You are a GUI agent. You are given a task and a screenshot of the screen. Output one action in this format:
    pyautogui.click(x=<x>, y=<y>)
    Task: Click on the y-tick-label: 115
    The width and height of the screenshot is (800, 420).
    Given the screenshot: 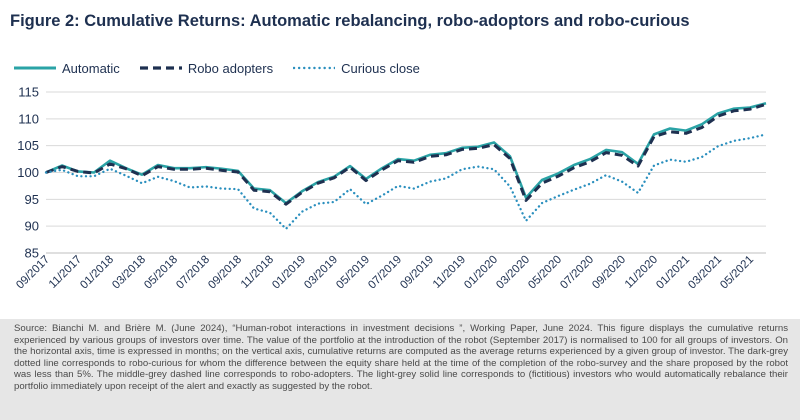 What is the action you would take?
    pyautogui.click(x=28, y=92)
    